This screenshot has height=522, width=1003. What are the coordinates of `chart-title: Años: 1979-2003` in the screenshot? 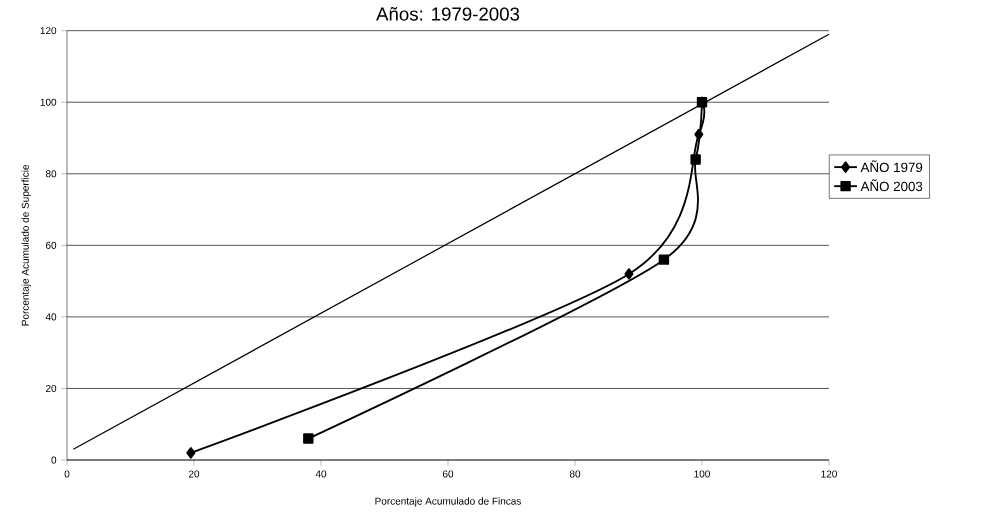 It's located at (448, 14).